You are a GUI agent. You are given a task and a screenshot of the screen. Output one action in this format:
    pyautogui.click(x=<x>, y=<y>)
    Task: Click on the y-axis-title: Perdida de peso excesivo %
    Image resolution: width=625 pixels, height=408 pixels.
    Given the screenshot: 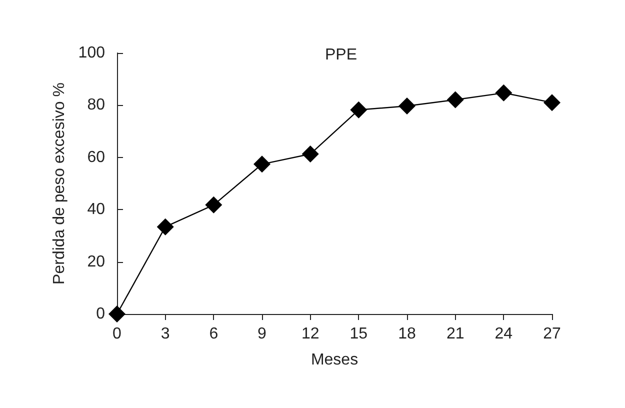 What is the action you would take?
    pyautogui.click(x=59, y=183)
    